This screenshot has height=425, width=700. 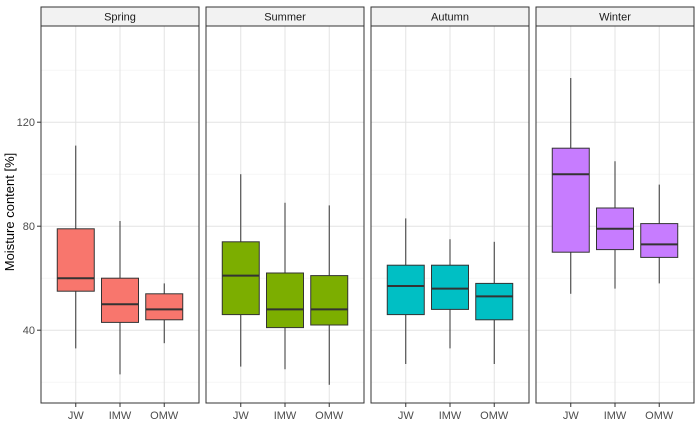 What do you see at coordinates (285, 18) in the screenshot?
I see `facet-strip-label: Summer` at bounding box center [285, 18].